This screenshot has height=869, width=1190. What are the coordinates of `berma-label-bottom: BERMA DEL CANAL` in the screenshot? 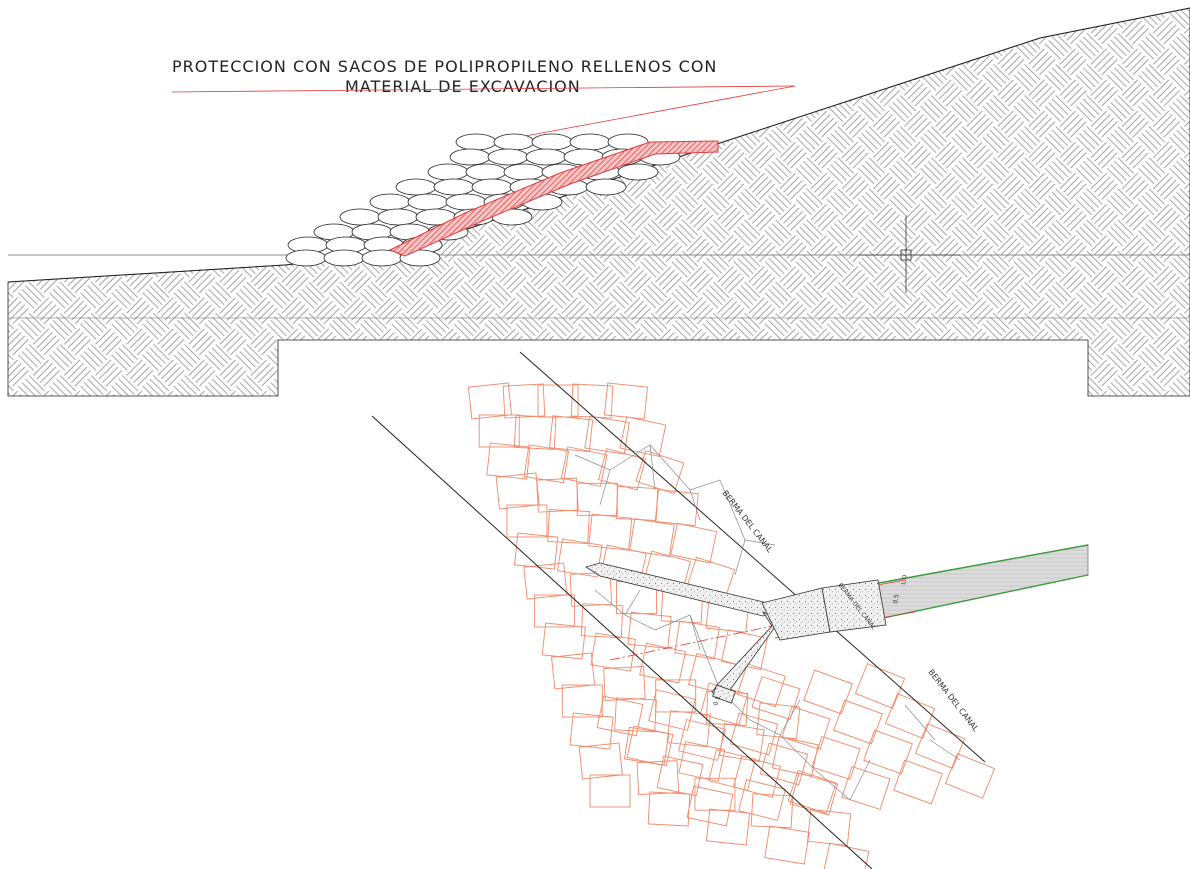 It's located at (953, 701).